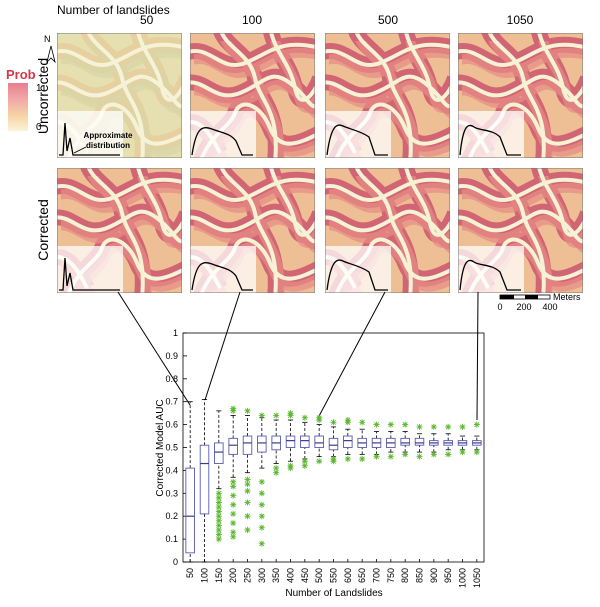 Image resolution: width=600 pixels, height=607 pixels. What do you see at coordinates (333, 593) in the screenshot?
I see `x-axis-label: Number of Landslides` at bounding box center [333, 593].